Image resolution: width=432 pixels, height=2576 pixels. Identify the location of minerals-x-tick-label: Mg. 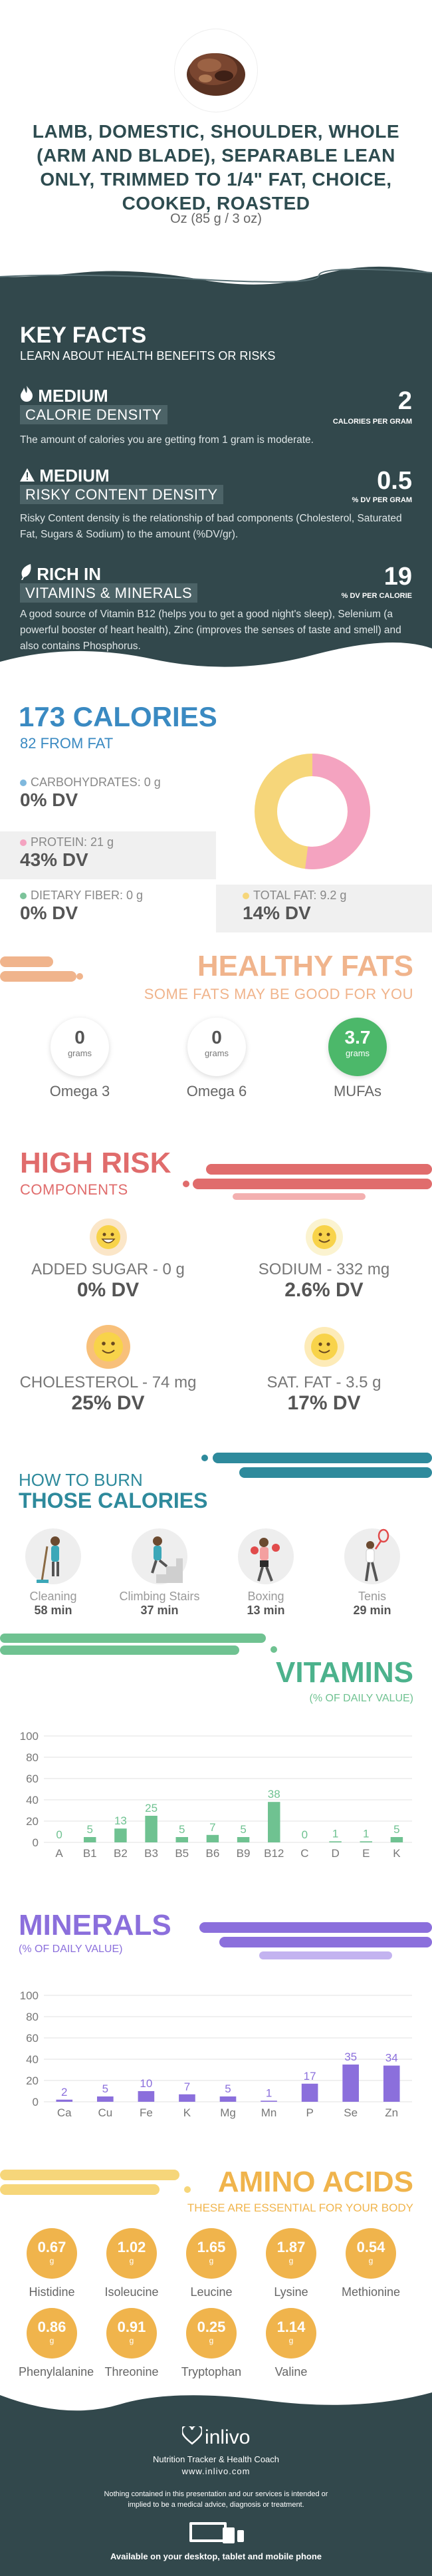
(228, 2112).